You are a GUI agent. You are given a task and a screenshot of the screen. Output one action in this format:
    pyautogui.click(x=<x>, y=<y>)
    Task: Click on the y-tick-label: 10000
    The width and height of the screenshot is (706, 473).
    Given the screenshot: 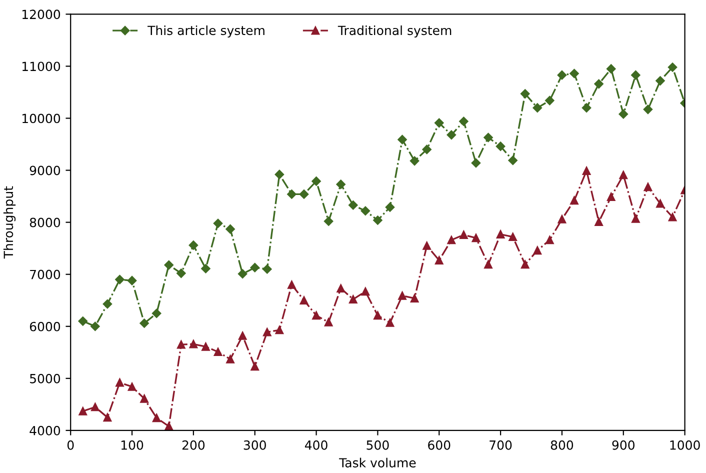 What is the action you would take?
    pyautogui.click(x=41, y=119)
    